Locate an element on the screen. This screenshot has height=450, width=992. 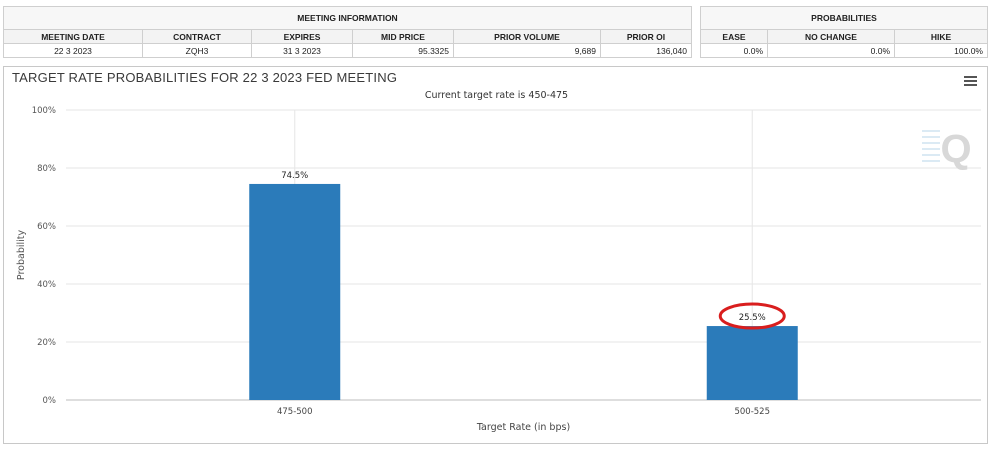
col-hike: HIKE is located at coordinates (941, 36).